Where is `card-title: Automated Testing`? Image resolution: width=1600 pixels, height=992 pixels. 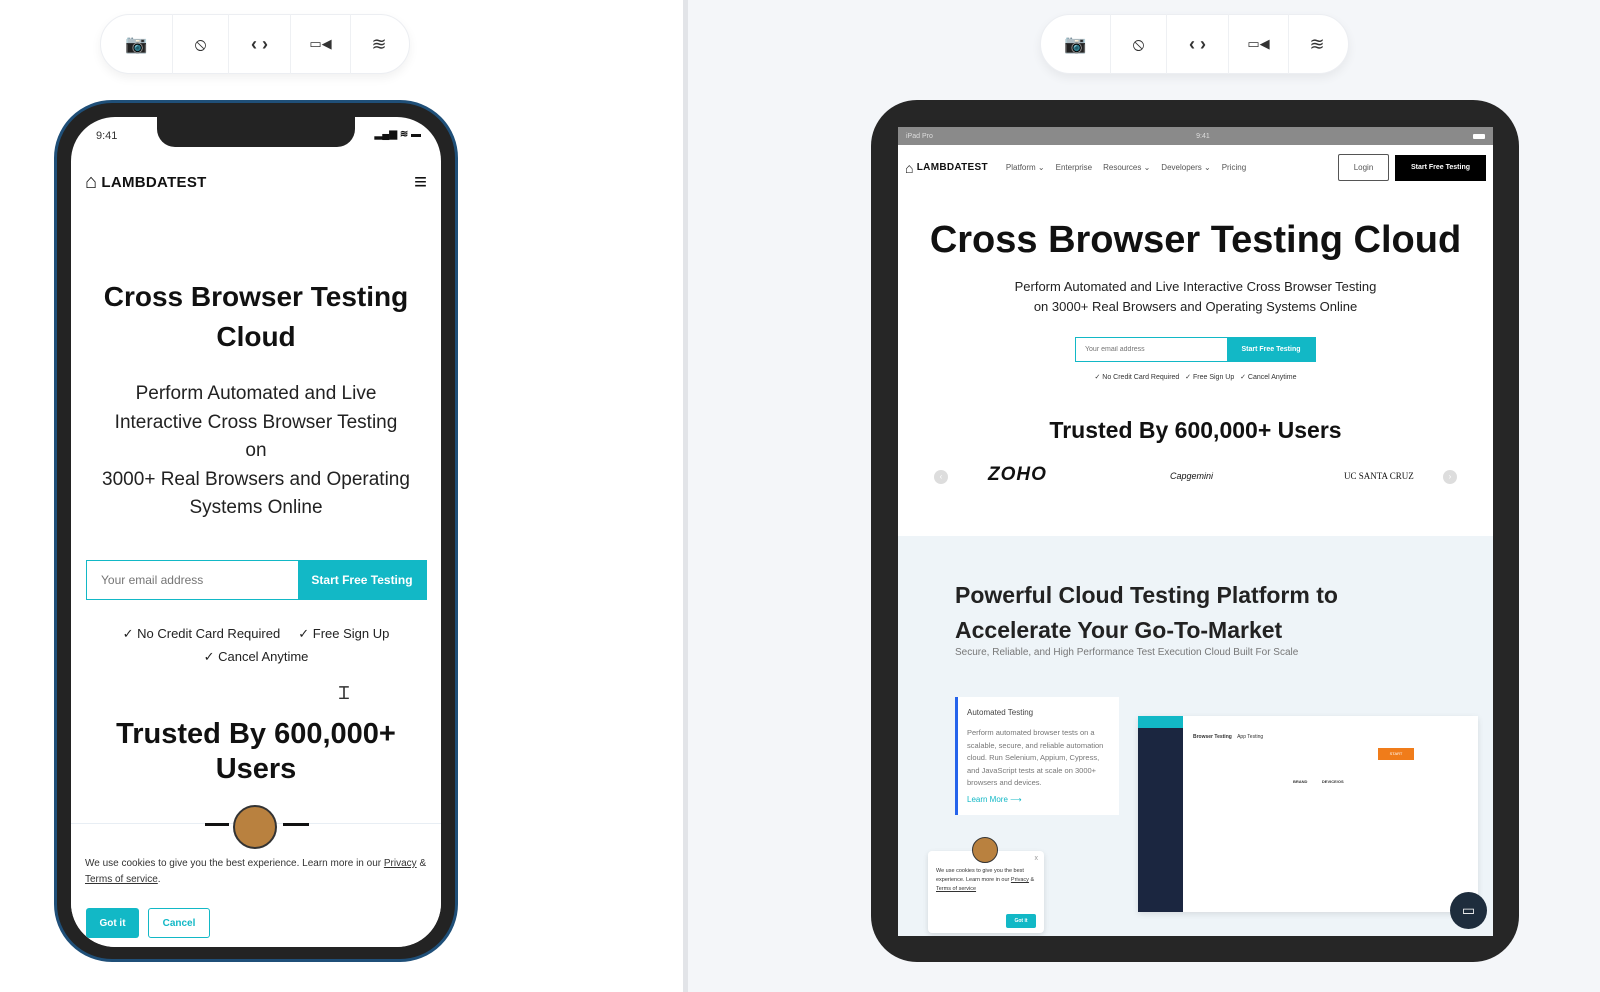 card-title: Automated Testing is located at coordinates (1000, 712).